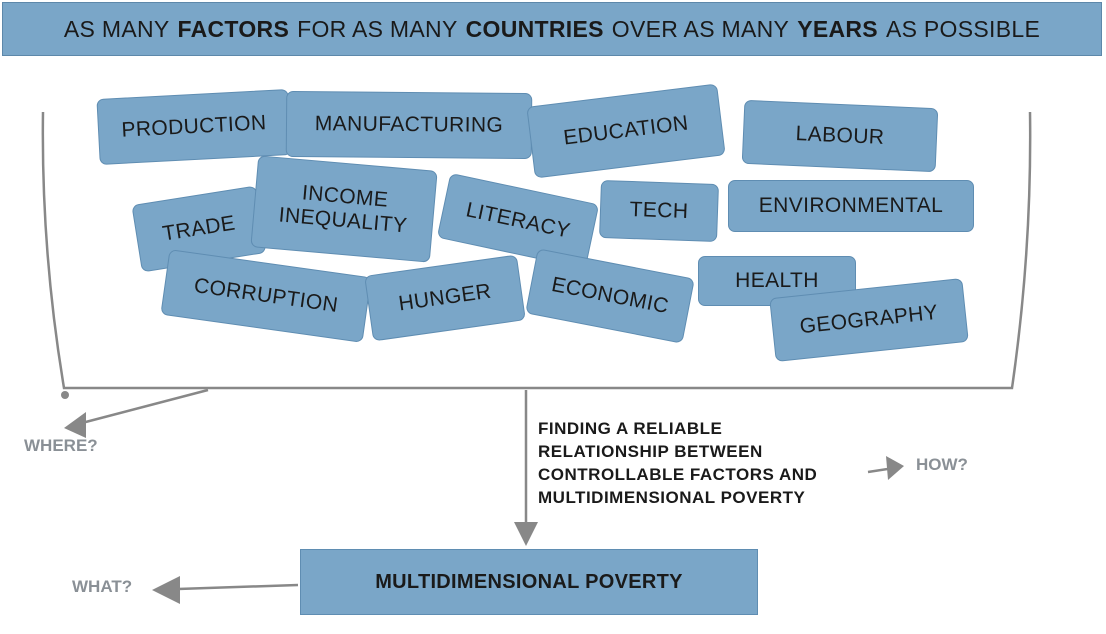 This screenshot has height=634, width=1106. I want to click on what-question: WHAT?, so click(102, 586).